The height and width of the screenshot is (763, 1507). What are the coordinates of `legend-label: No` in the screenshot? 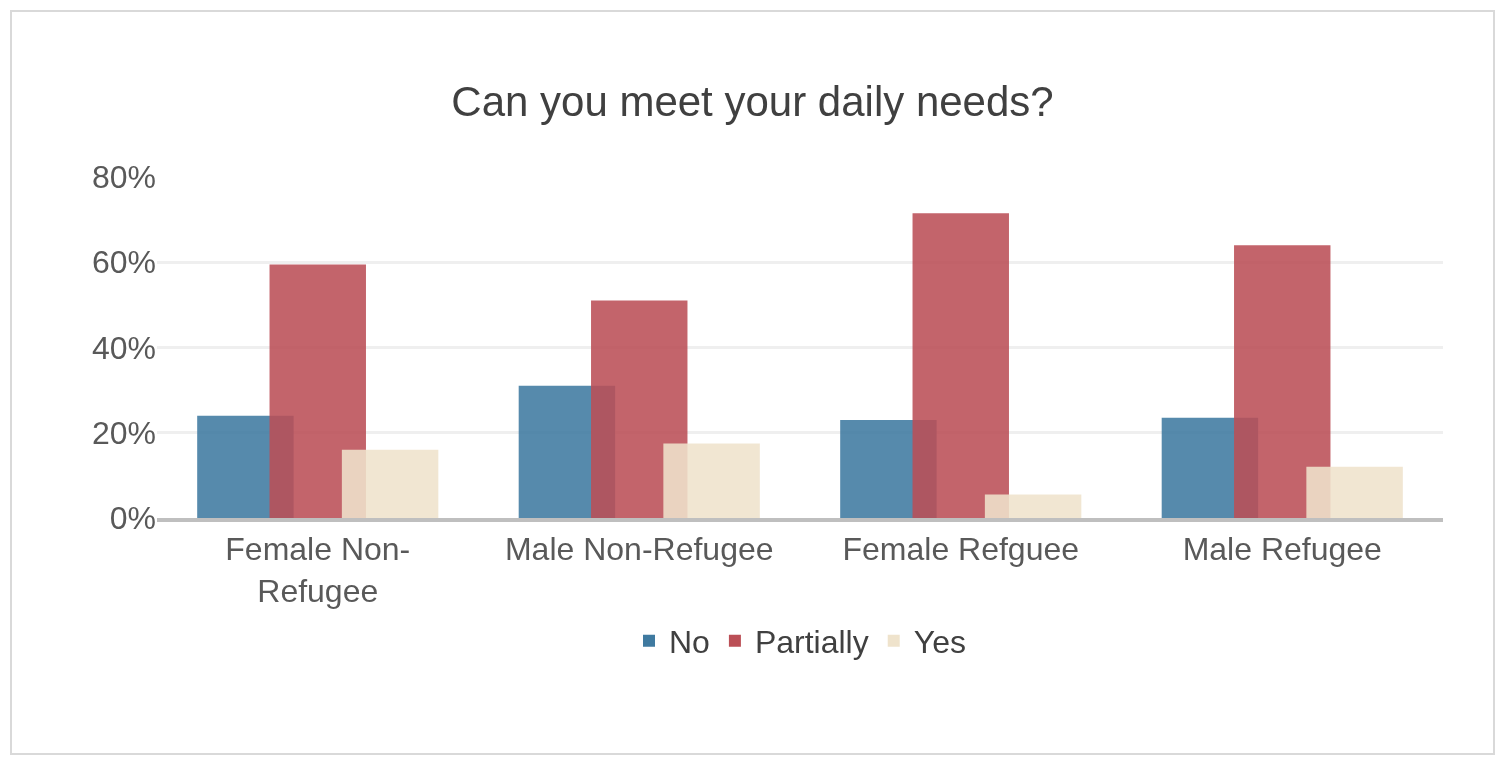 It's located at (689, 642).